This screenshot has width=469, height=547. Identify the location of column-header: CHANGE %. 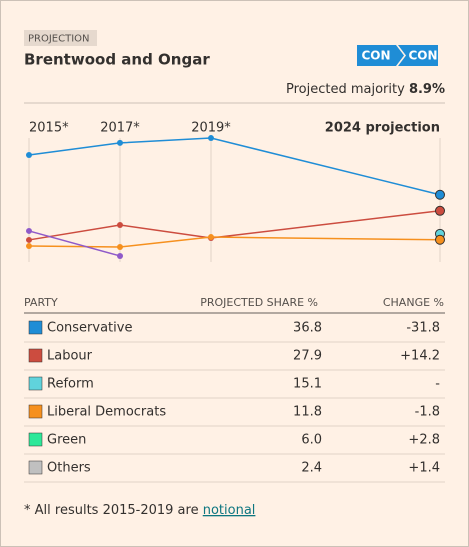
(413, 302).